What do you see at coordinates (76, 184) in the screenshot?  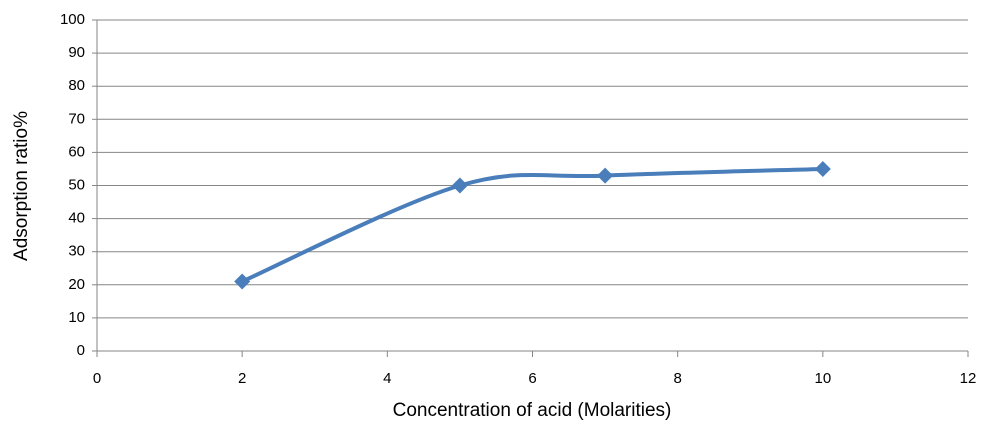 I see `y-tick-label: 50` at bounding box center [76, 184].